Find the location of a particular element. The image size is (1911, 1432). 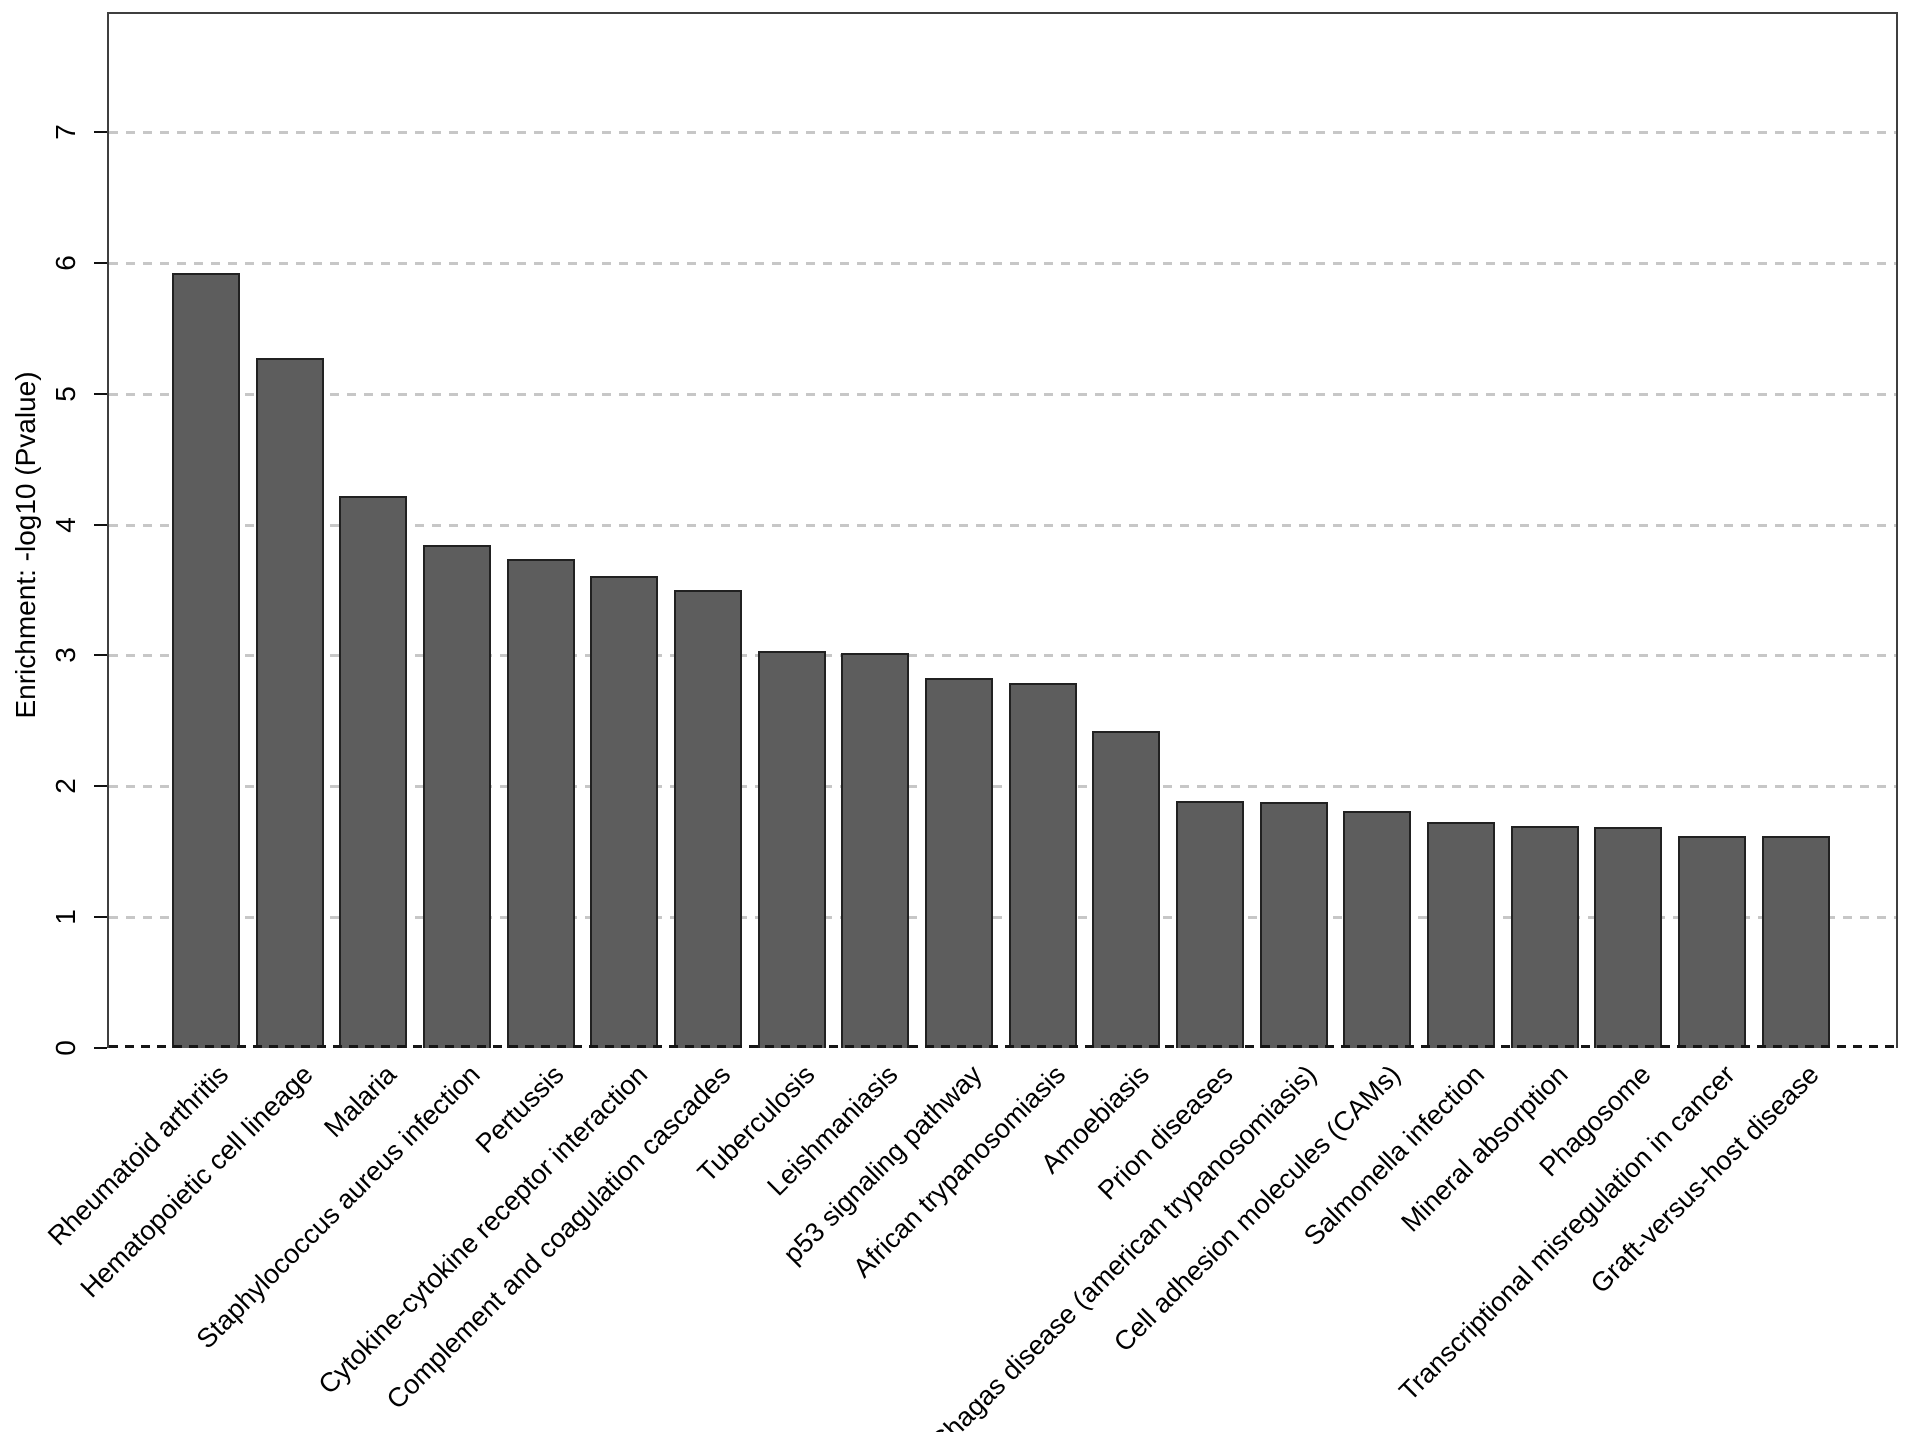

zero-gridline is located at coordinates (1002, 1046).